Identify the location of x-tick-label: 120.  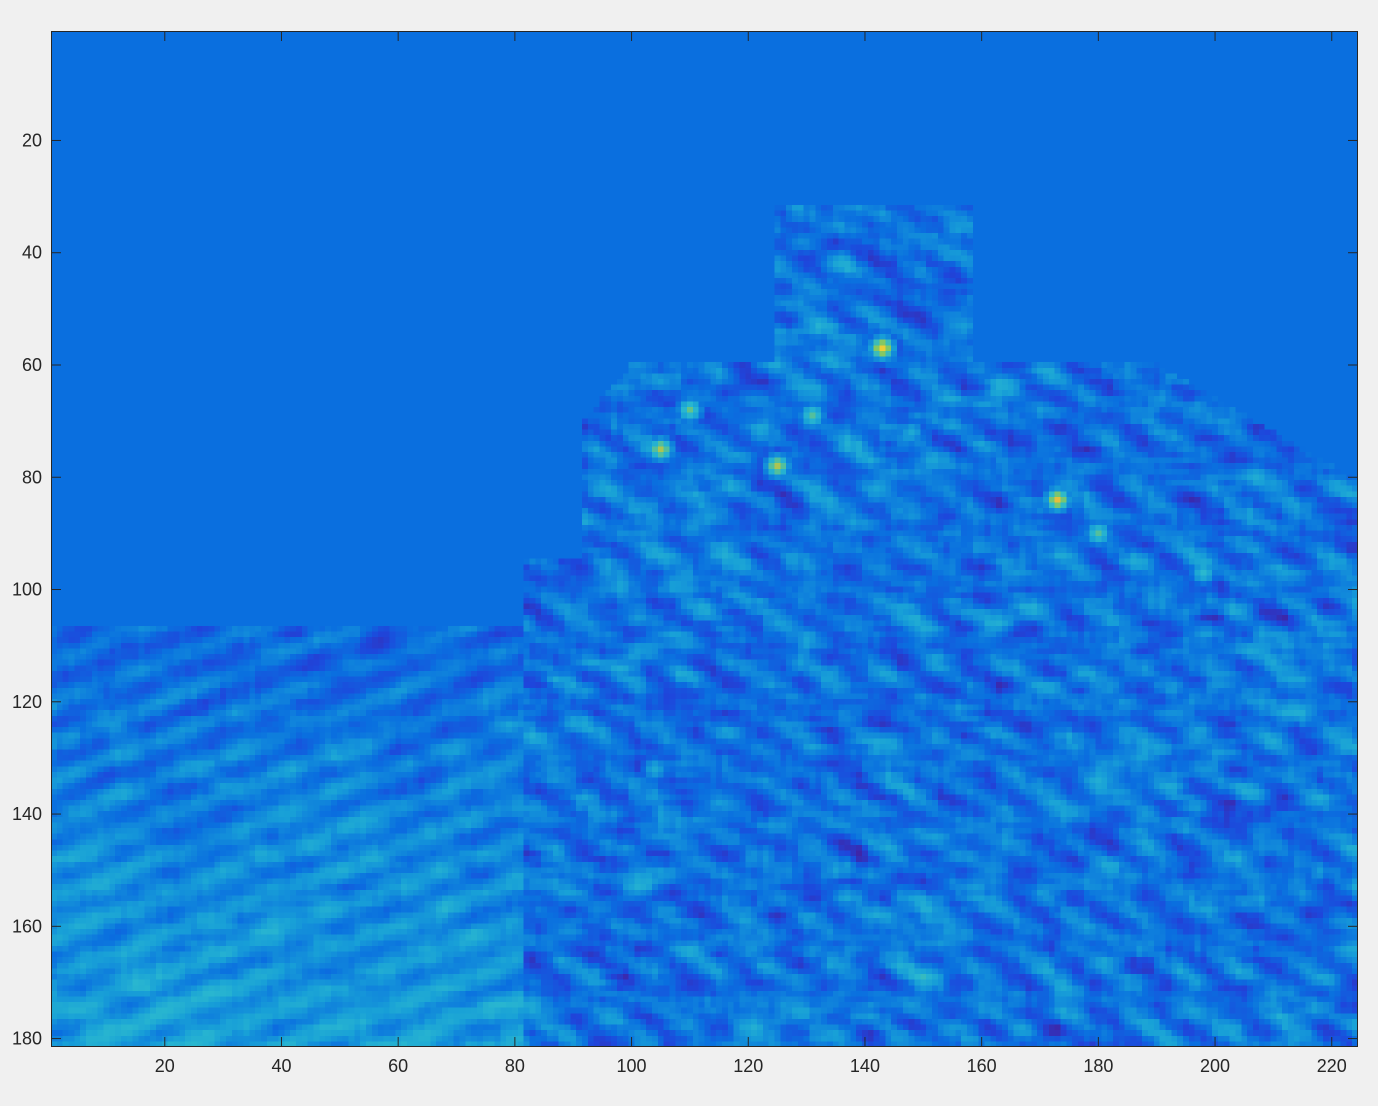
(748, 1066).